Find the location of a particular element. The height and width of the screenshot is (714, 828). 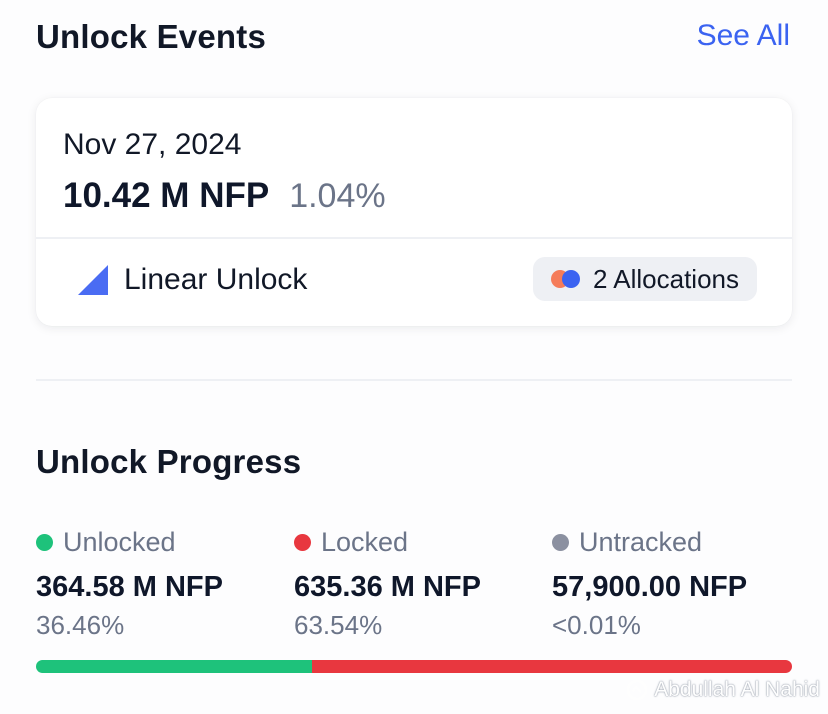

card-divider is located at coordinates (414, 238).